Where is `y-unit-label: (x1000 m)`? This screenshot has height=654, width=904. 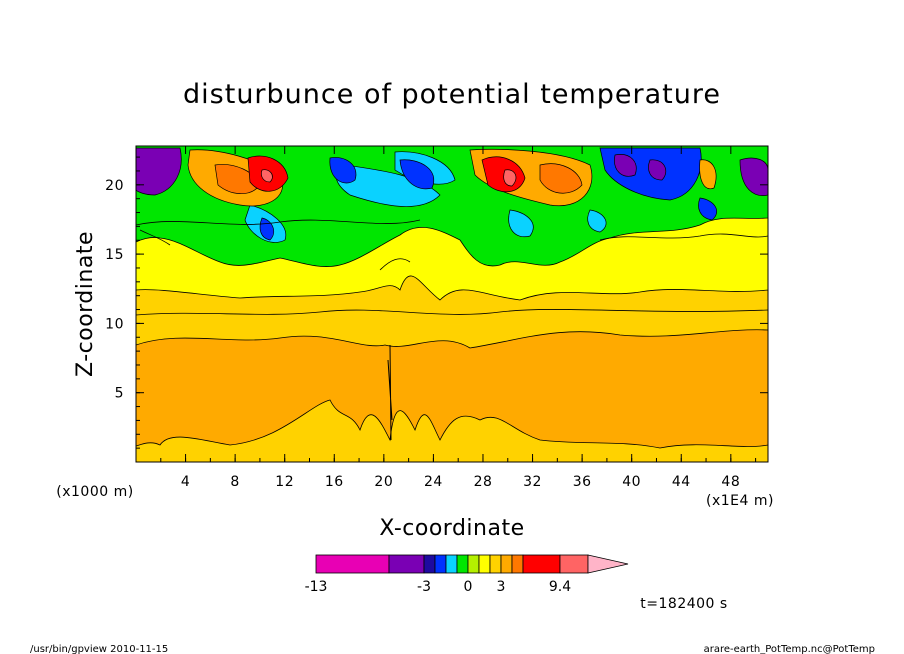 y-unit-label: (x1000 m) is located at coordinates (94, 492).